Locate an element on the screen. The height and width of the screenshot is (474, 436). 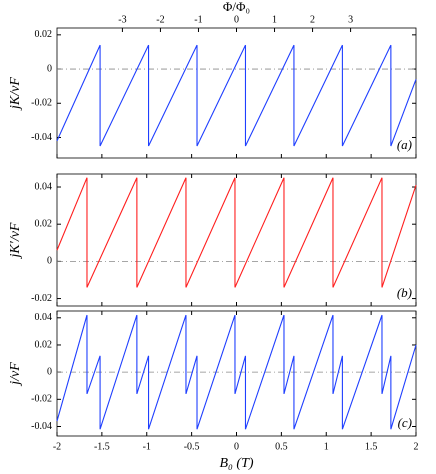
x2-axis-label: Φ/Φ₀ is located at coordinates (236, 7).